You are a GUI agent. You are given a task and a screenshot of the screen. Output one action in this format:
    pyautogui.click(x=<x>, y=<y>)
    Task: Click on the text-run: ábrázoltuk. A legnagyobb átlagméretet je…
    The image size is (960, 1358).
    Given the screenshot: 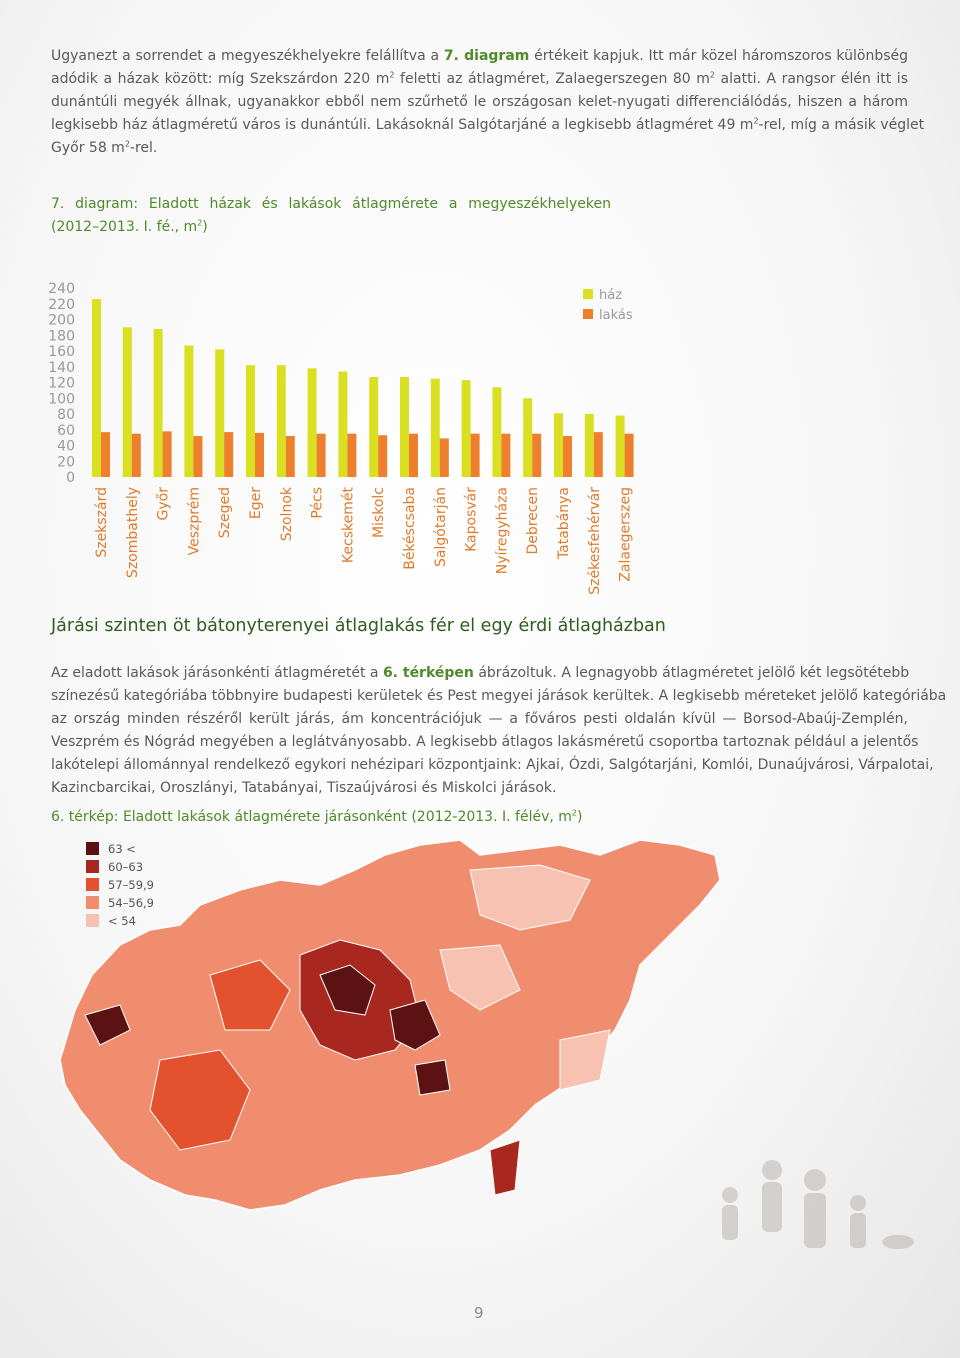 What is the action you would take?
    pyautogui.click(x=691, y=673)
    